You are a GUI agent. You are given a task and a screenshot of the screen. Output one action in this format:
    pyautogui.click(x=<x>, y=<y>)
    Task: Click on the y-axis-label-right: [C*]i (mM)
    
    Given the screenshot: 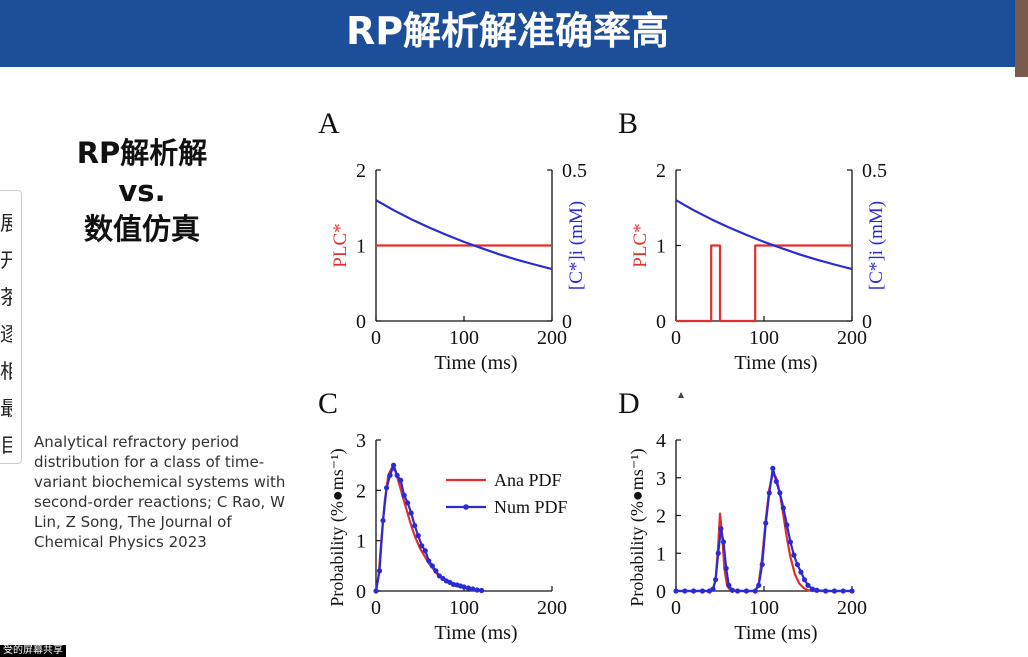 What is the action you would take?
    pyautogui.click(x=876, y=245)
    